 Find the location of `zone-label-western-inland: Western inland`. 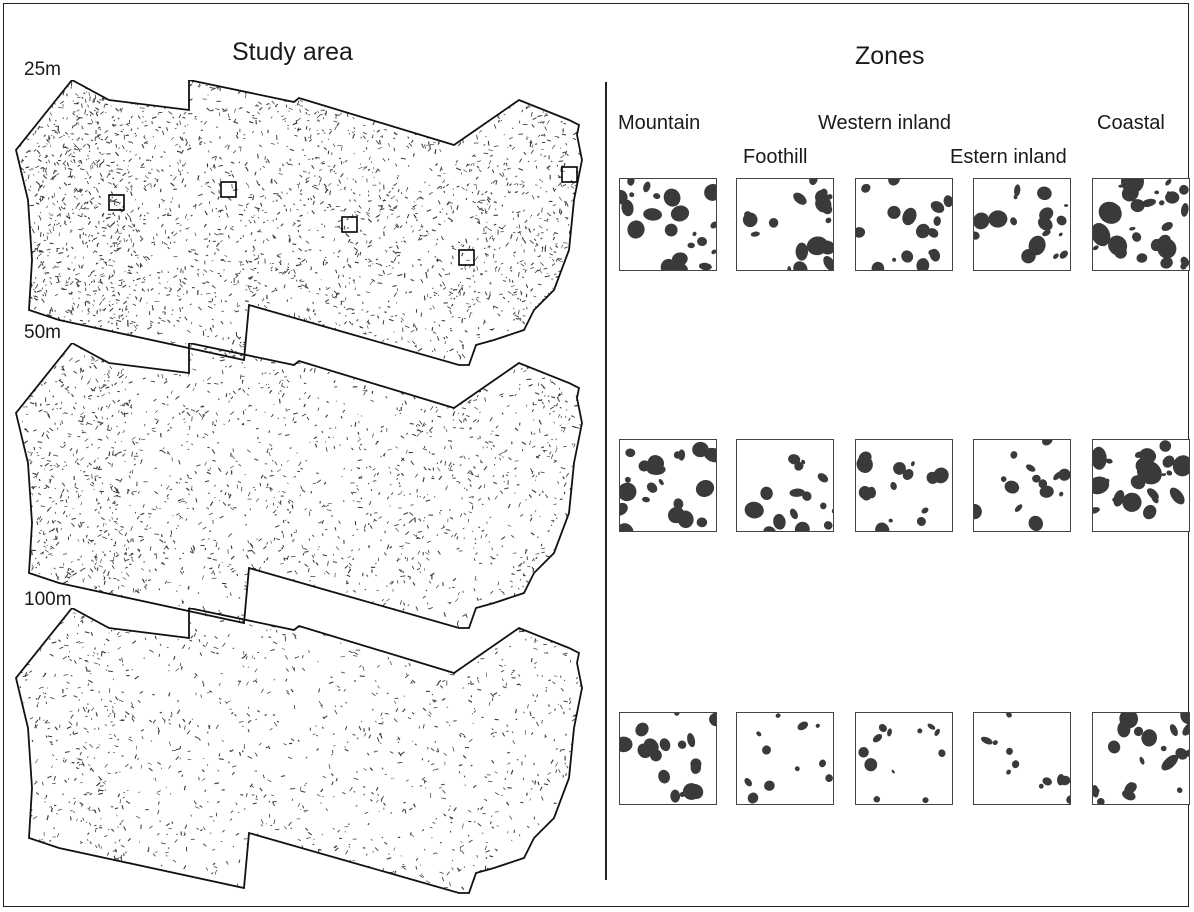

zone-label-western-inland: Western inland is located at coordinates (885, 123).